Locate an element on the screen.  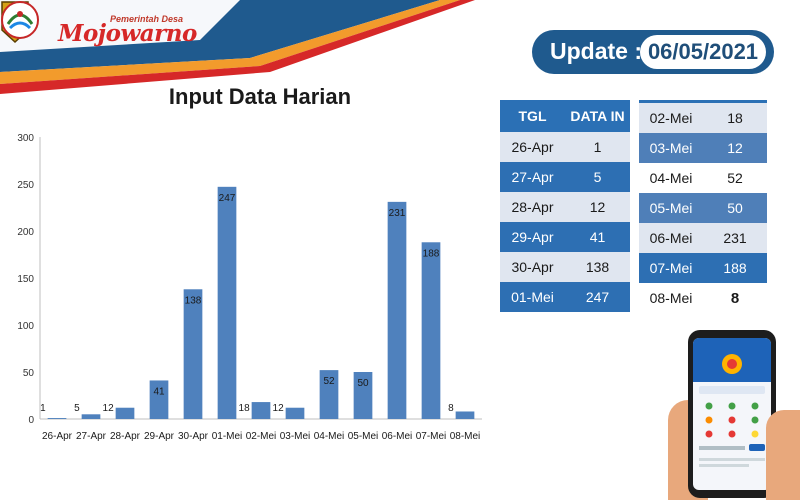
y-tick-label: 300 is located at coordinates (25, 138).